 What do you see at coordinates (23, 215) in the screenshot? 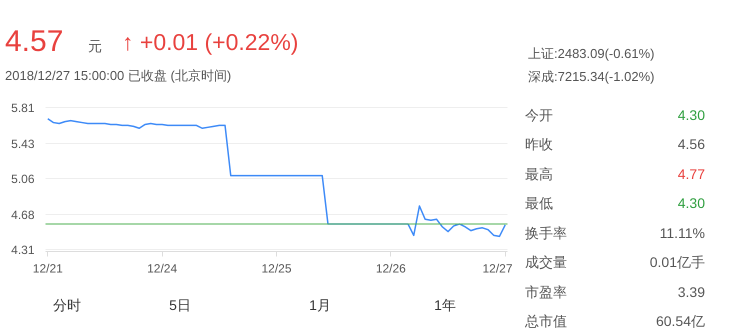
I see `y-tick-label: 4.68` at bounding box center [23, 215].